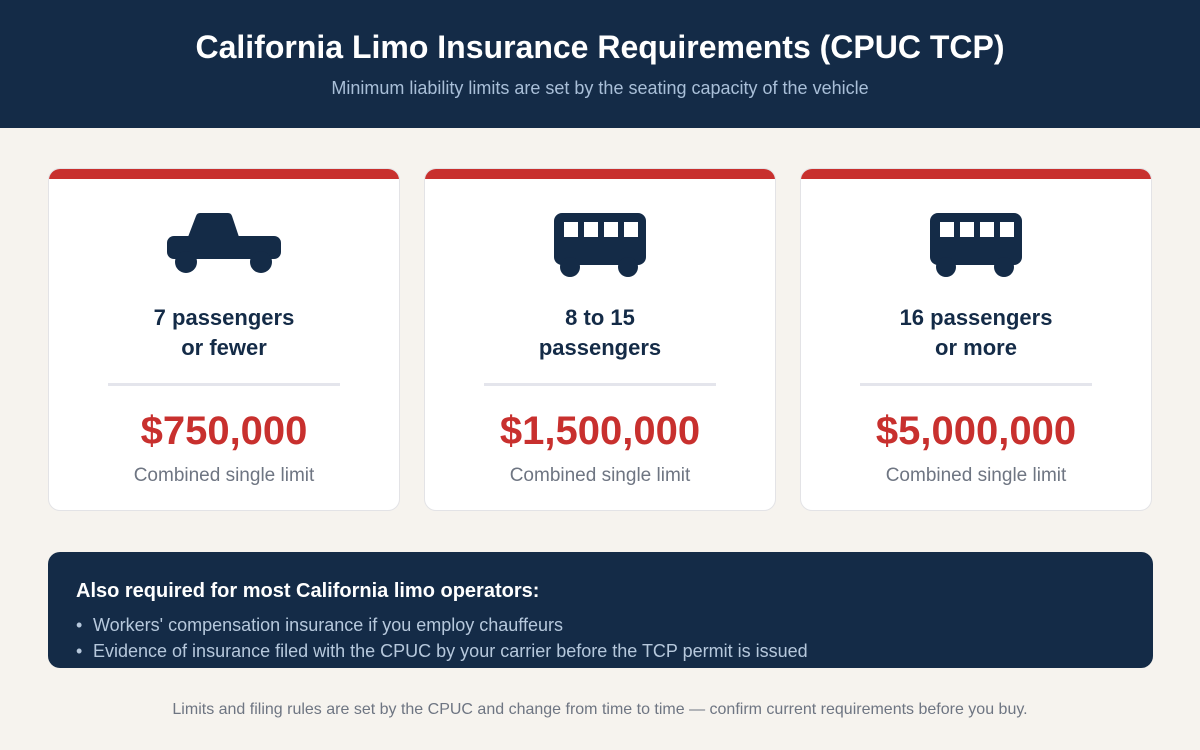 This screenshot has height=750, width=1200. What do you see at coordinates (976, 431) in the screenshot?
I see `liability-amount: $5,000,000` at bounding box center [976, 431].